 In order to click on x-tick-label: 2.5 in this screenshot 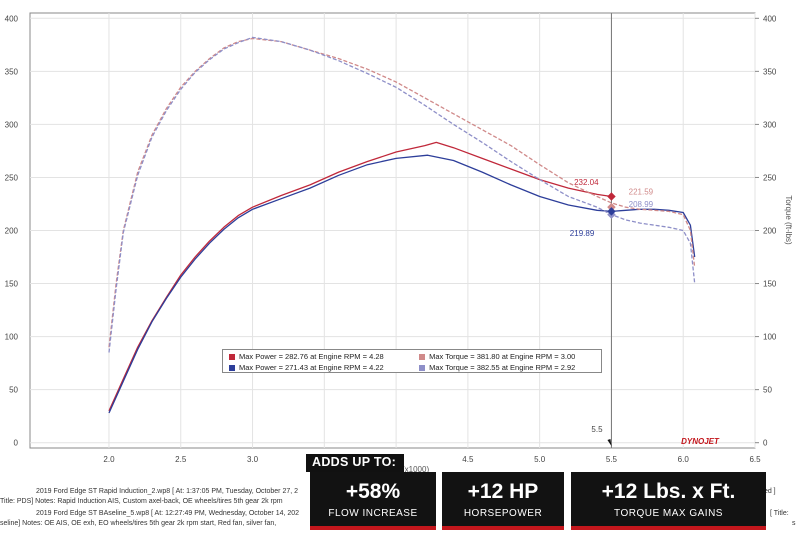, I will do `click(181, 459)`.